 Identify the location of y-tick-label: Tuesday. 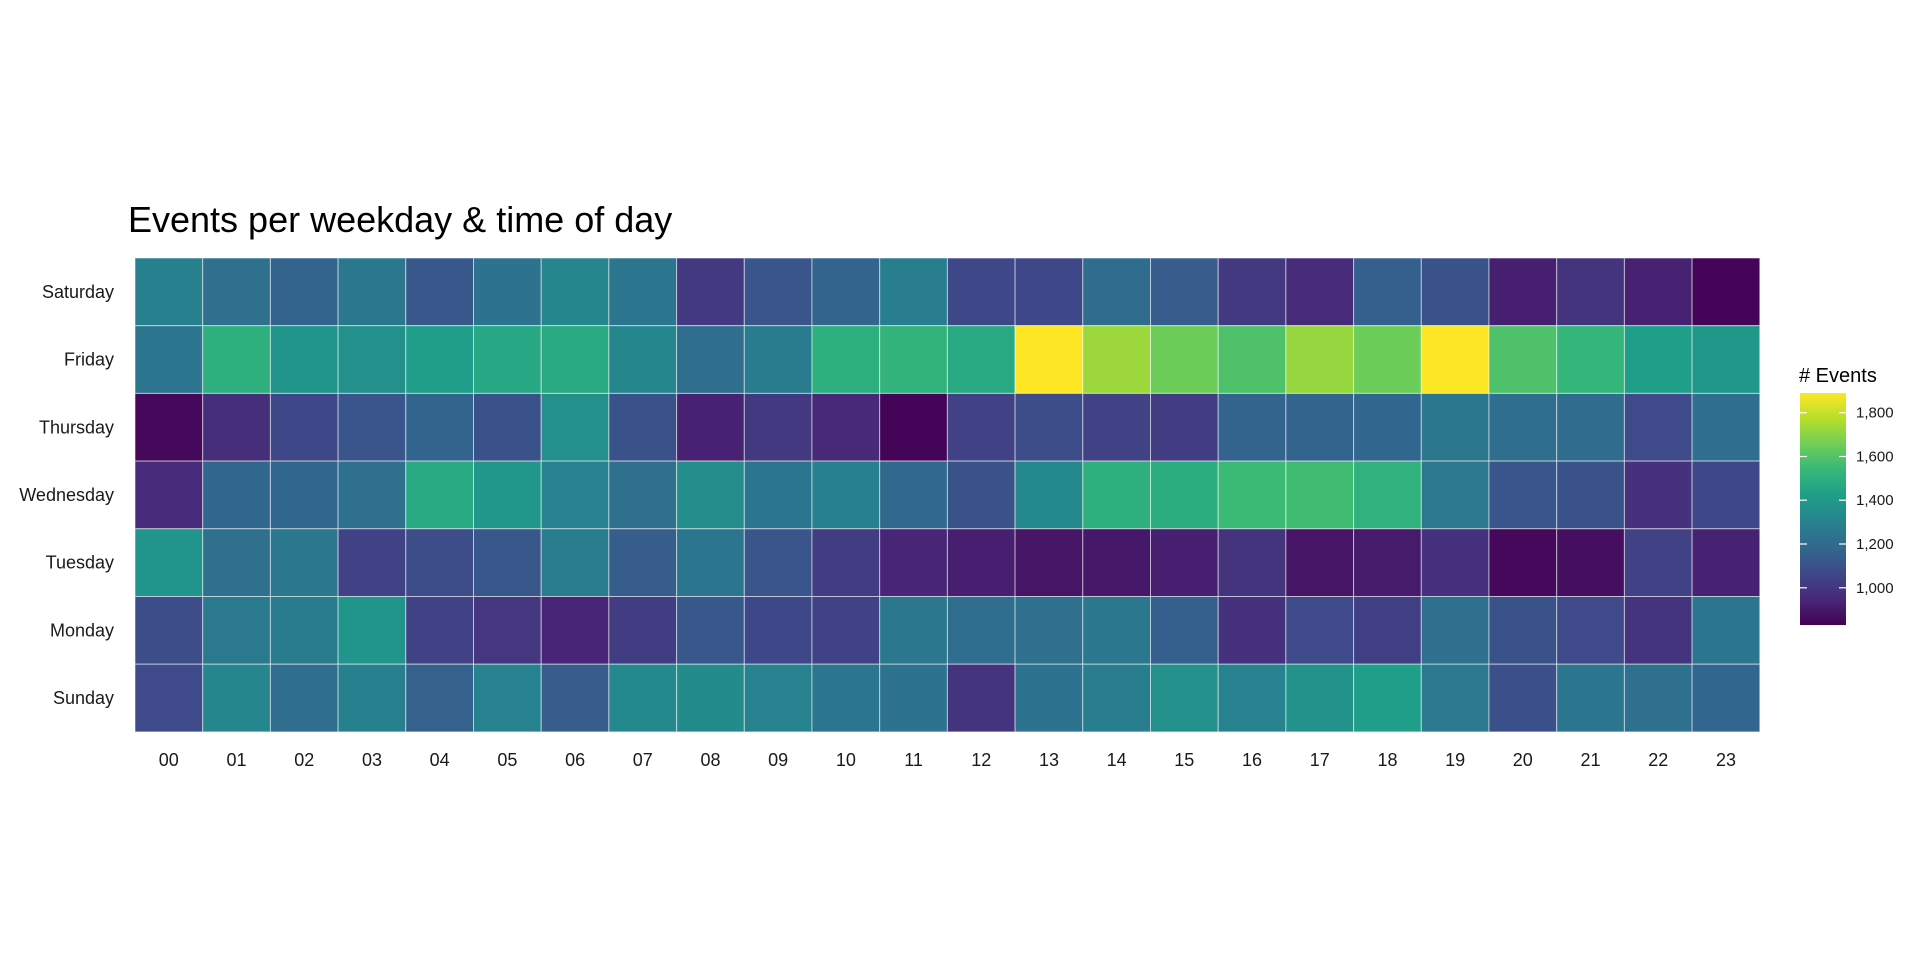
(80, 563).